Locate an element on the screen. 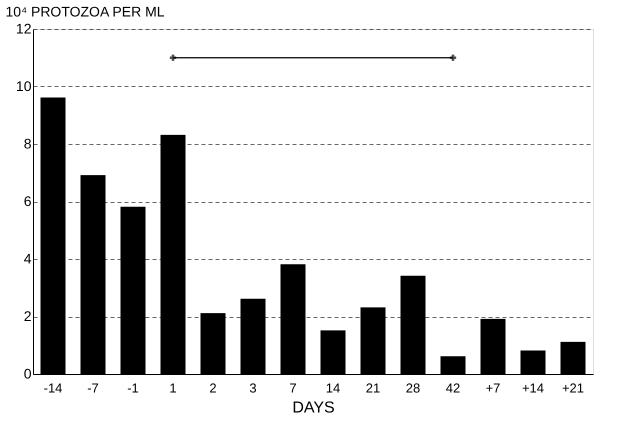  y-tick-label: 4 is located at coordinates (28, 258).